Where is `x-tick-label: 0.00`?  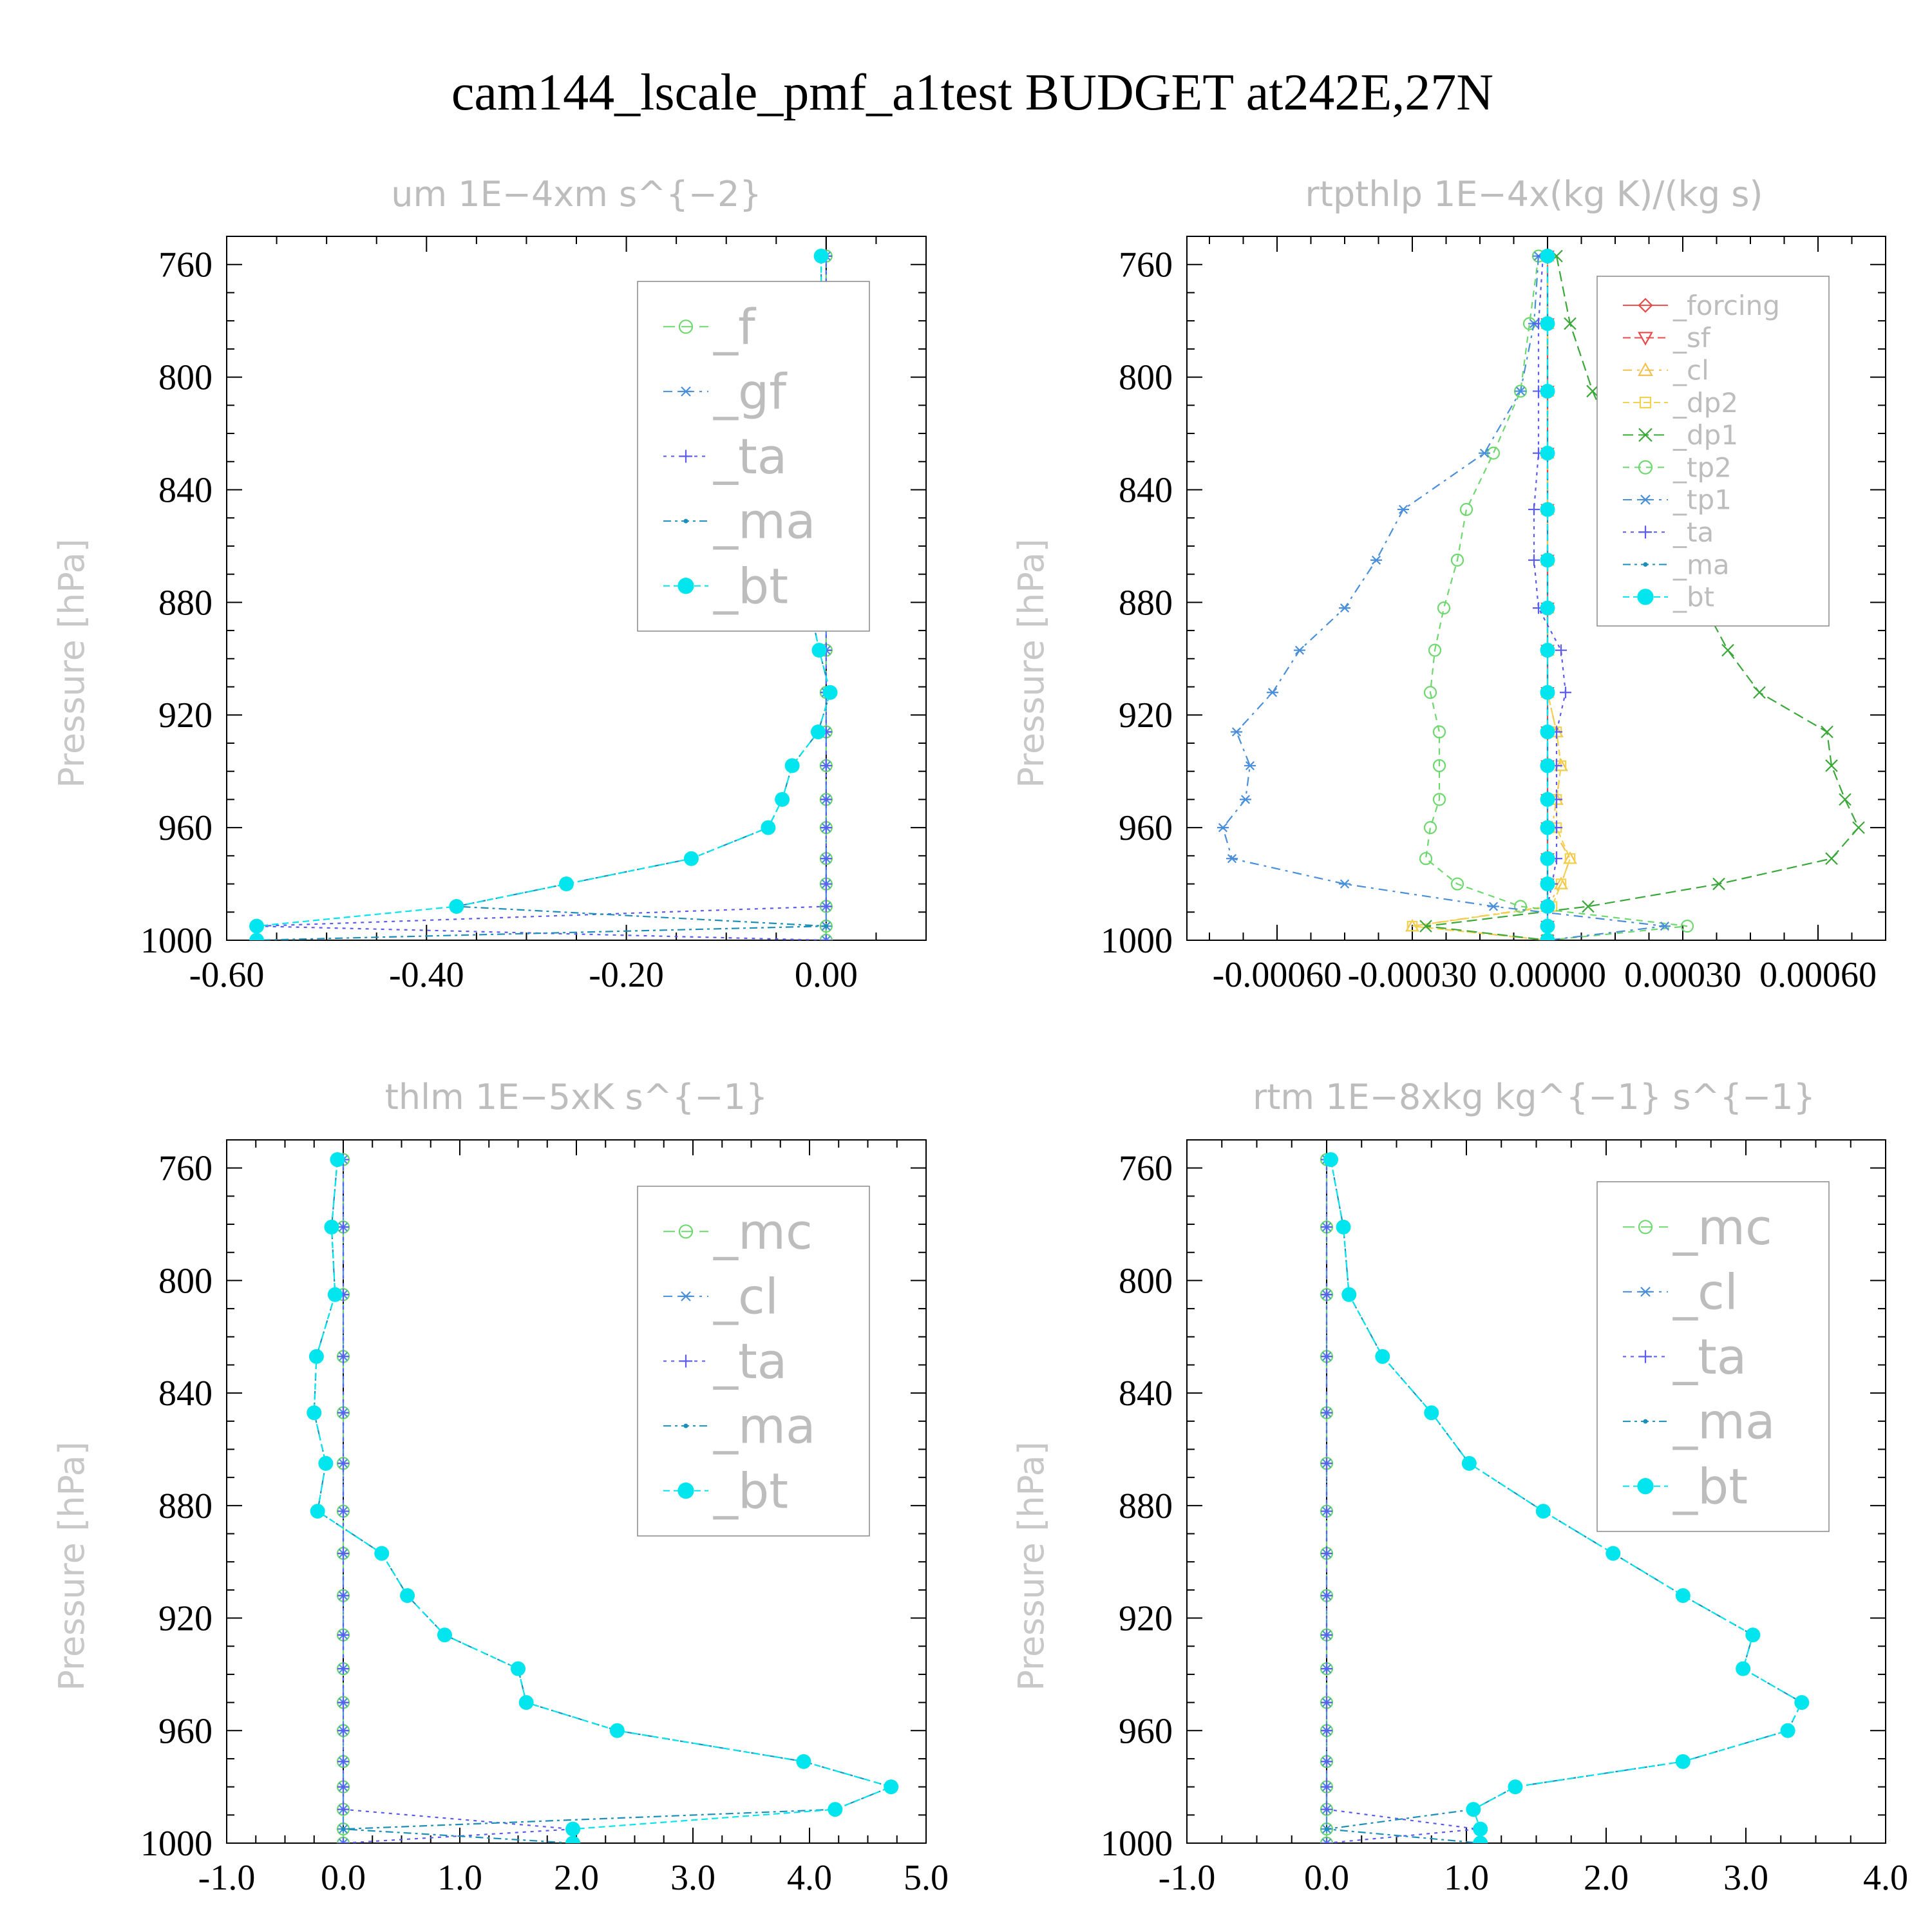 x-tick-label: 0.00 is located at coordinates (826, 975).